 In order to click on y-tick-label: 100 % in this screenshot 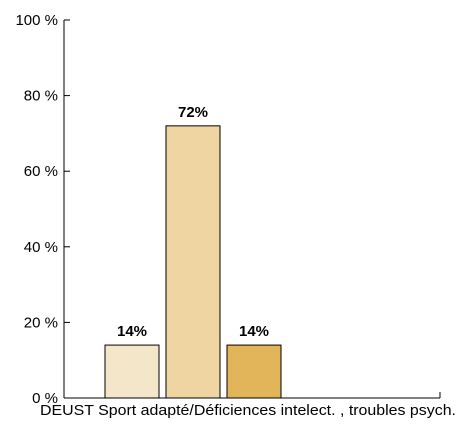, I will do `click(36, 20)`.